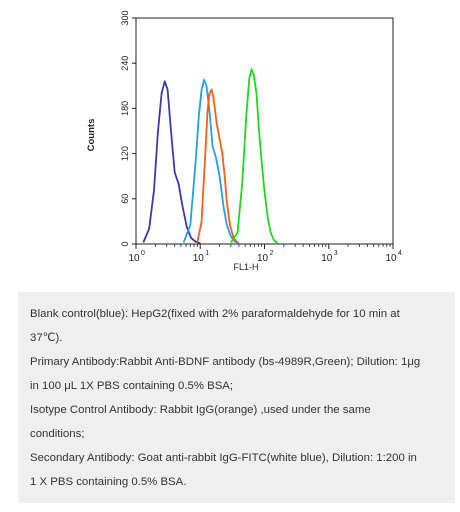 Image resolution: width=460 pixels, height=512 pixels. Describe the element at coordinates (125, 17) in the screenshot. I see `y-tick-label: 300` at that location.